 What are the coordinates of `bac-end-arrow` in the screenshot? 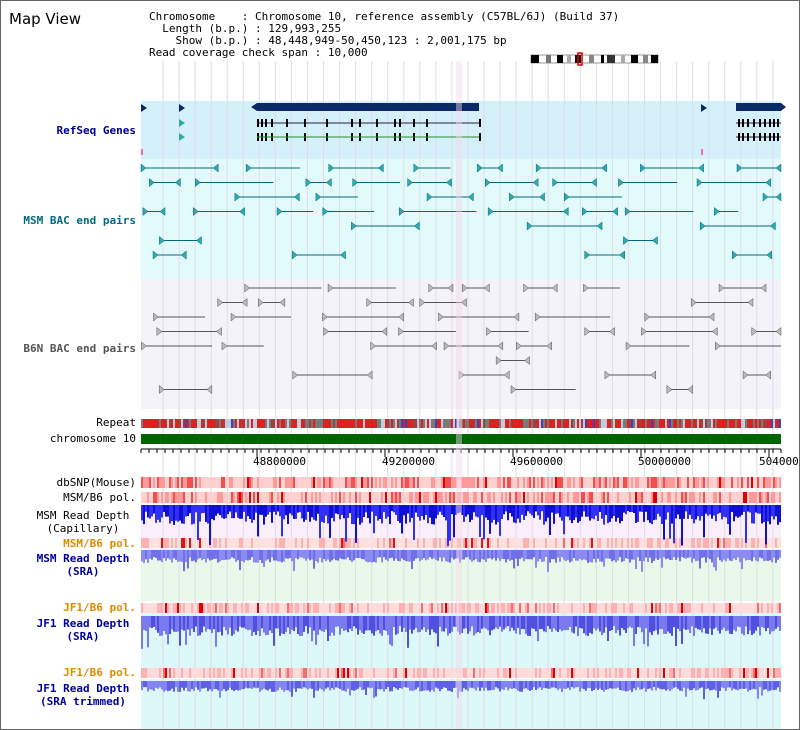 It's located at (237, 197).